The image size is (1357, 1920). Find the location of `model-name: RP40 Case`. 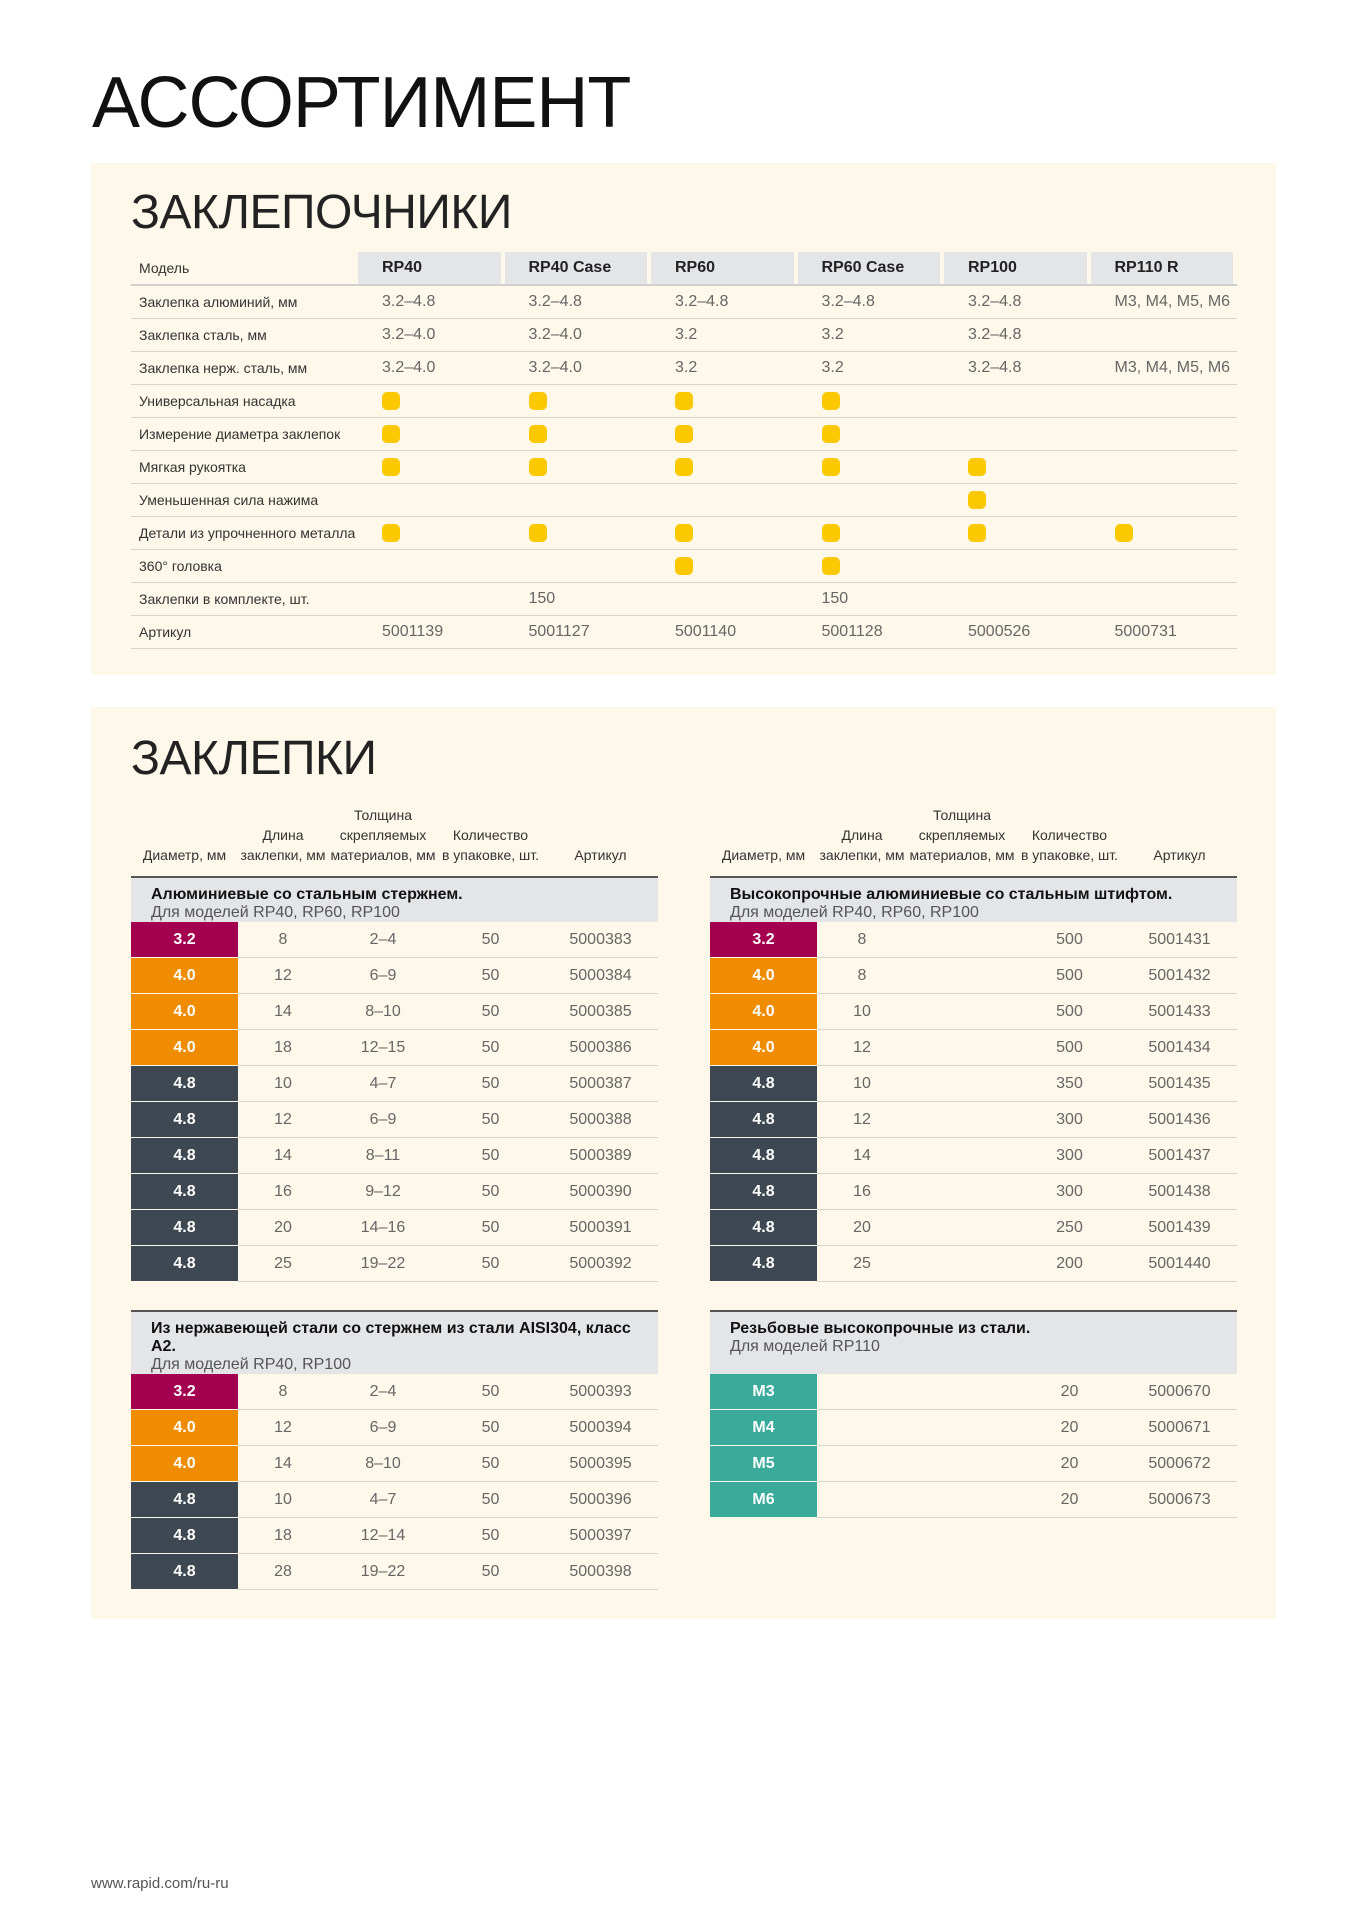

model-name: RP40 Case is located at coordinates (575, 268).